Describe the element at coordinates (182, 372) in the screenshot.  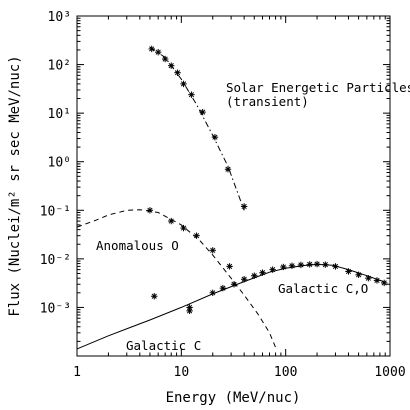
I see `x-tick-label: 10` at that location.